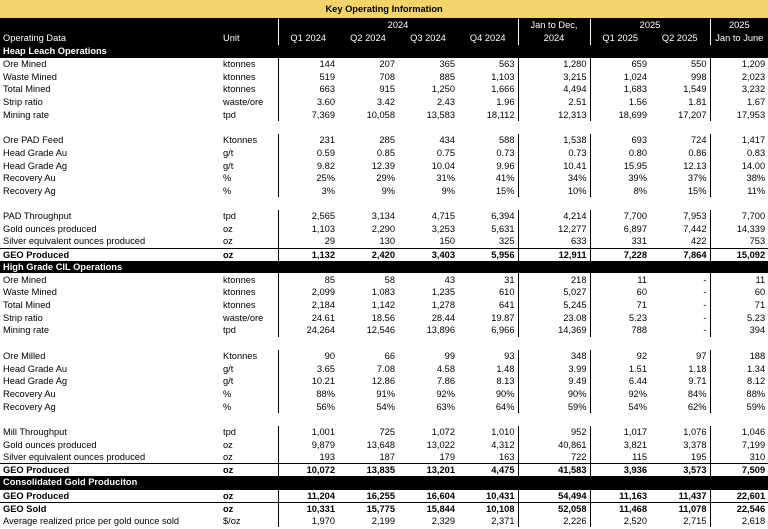 The height and width of the screenshot is (529, 768). What do you see at coordinates (307, 77) in the screenshot?
I see `value-cell: 519` at bounding box center [307, 77].